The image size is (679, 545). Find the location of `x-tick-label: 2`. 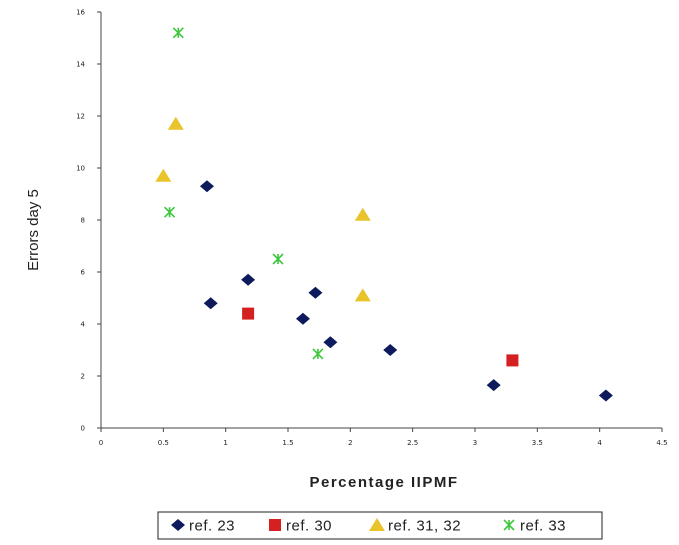

x-tick-label: 2 is located at coordinates (350, 443).